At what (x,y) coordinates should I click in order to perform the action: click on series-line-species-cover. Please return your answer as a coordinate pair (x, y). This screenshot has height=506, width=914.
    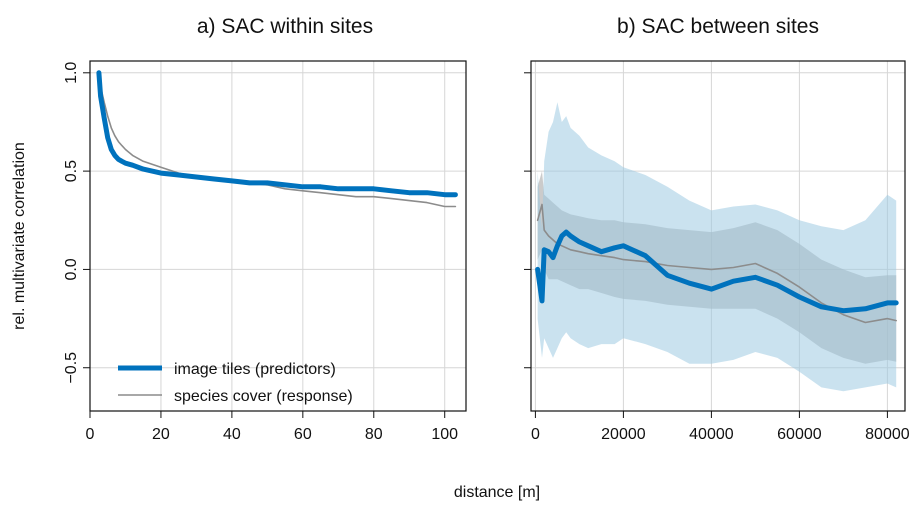
    Looking at the image, I should click on (716, 263).